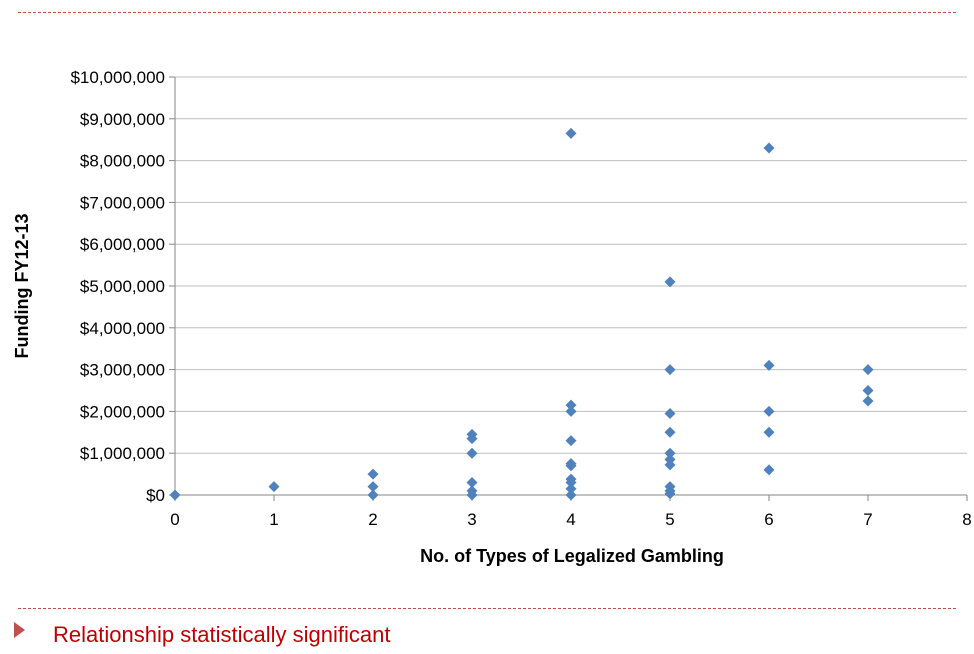 The height and width of the screenshot is (654, 974). Describe the element at coordinates (122, 244) in the screenshot. I see `y-tick-label: $6,000,000` at that location.